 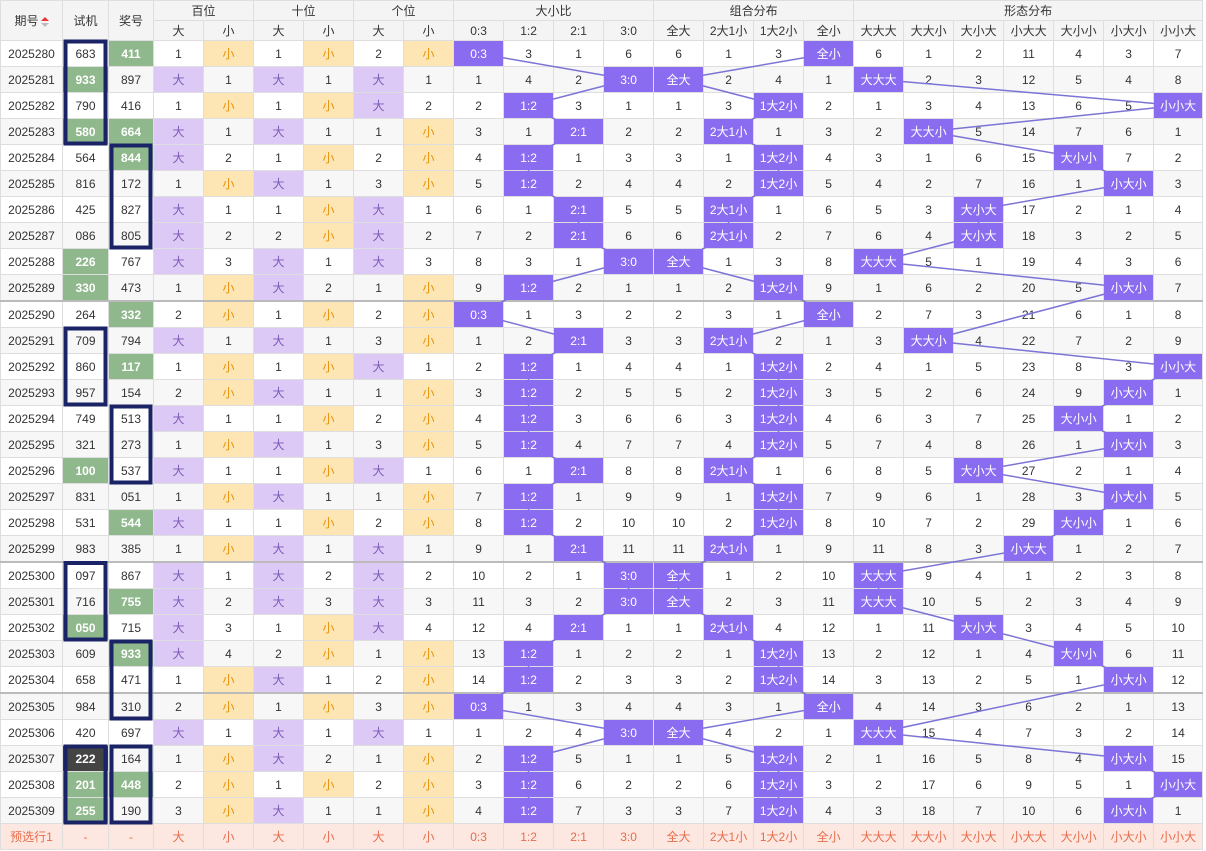 I want to click on predict-cell: 0:3, so click(x=479, y=836).